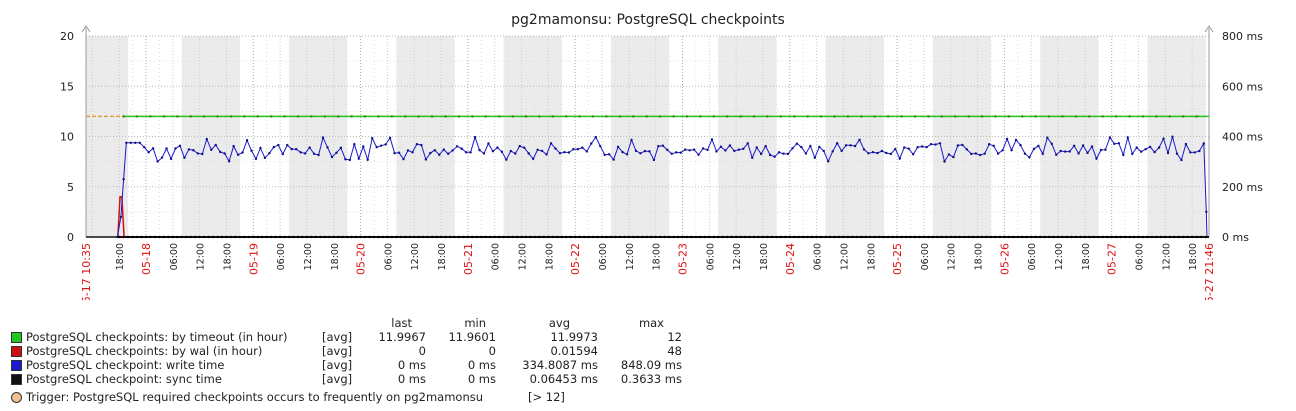  Describe the element at coordinates (67, 137) in the screenshot. I see `y-axis-left-labels: 20 15 10 5 0` at that location.